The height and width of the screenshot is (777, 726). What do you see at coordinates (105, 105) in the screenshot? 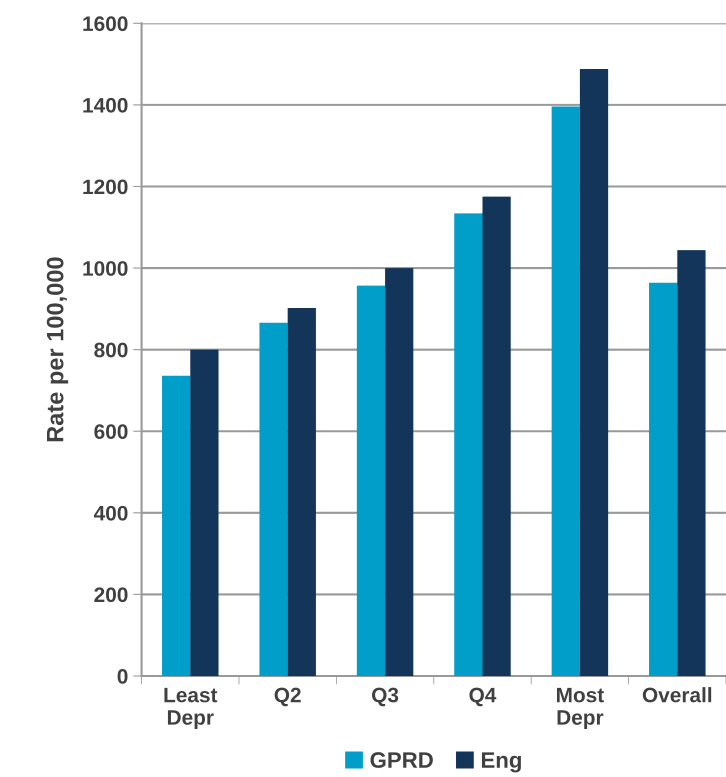
I see `y-tick-label: 1400` at bounding box center [105, 105].